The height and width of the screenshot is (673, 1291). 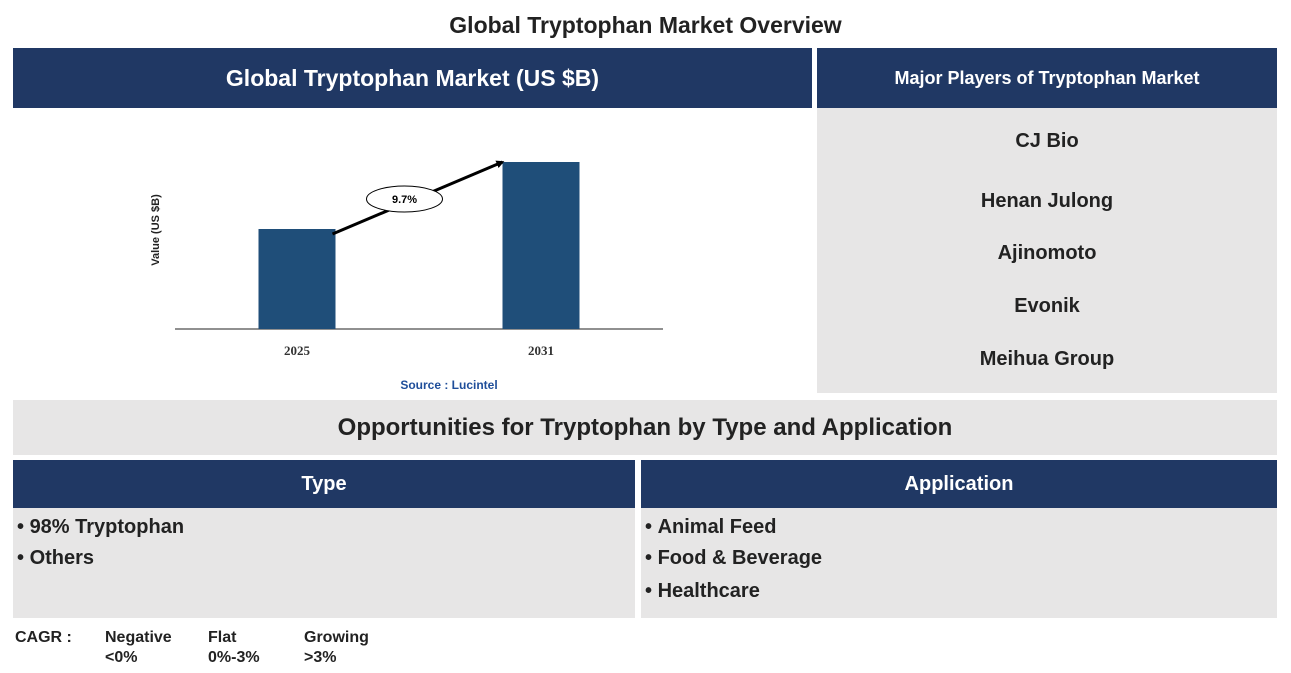 I want to click on list-item: Others, so click(x=326, y=559).